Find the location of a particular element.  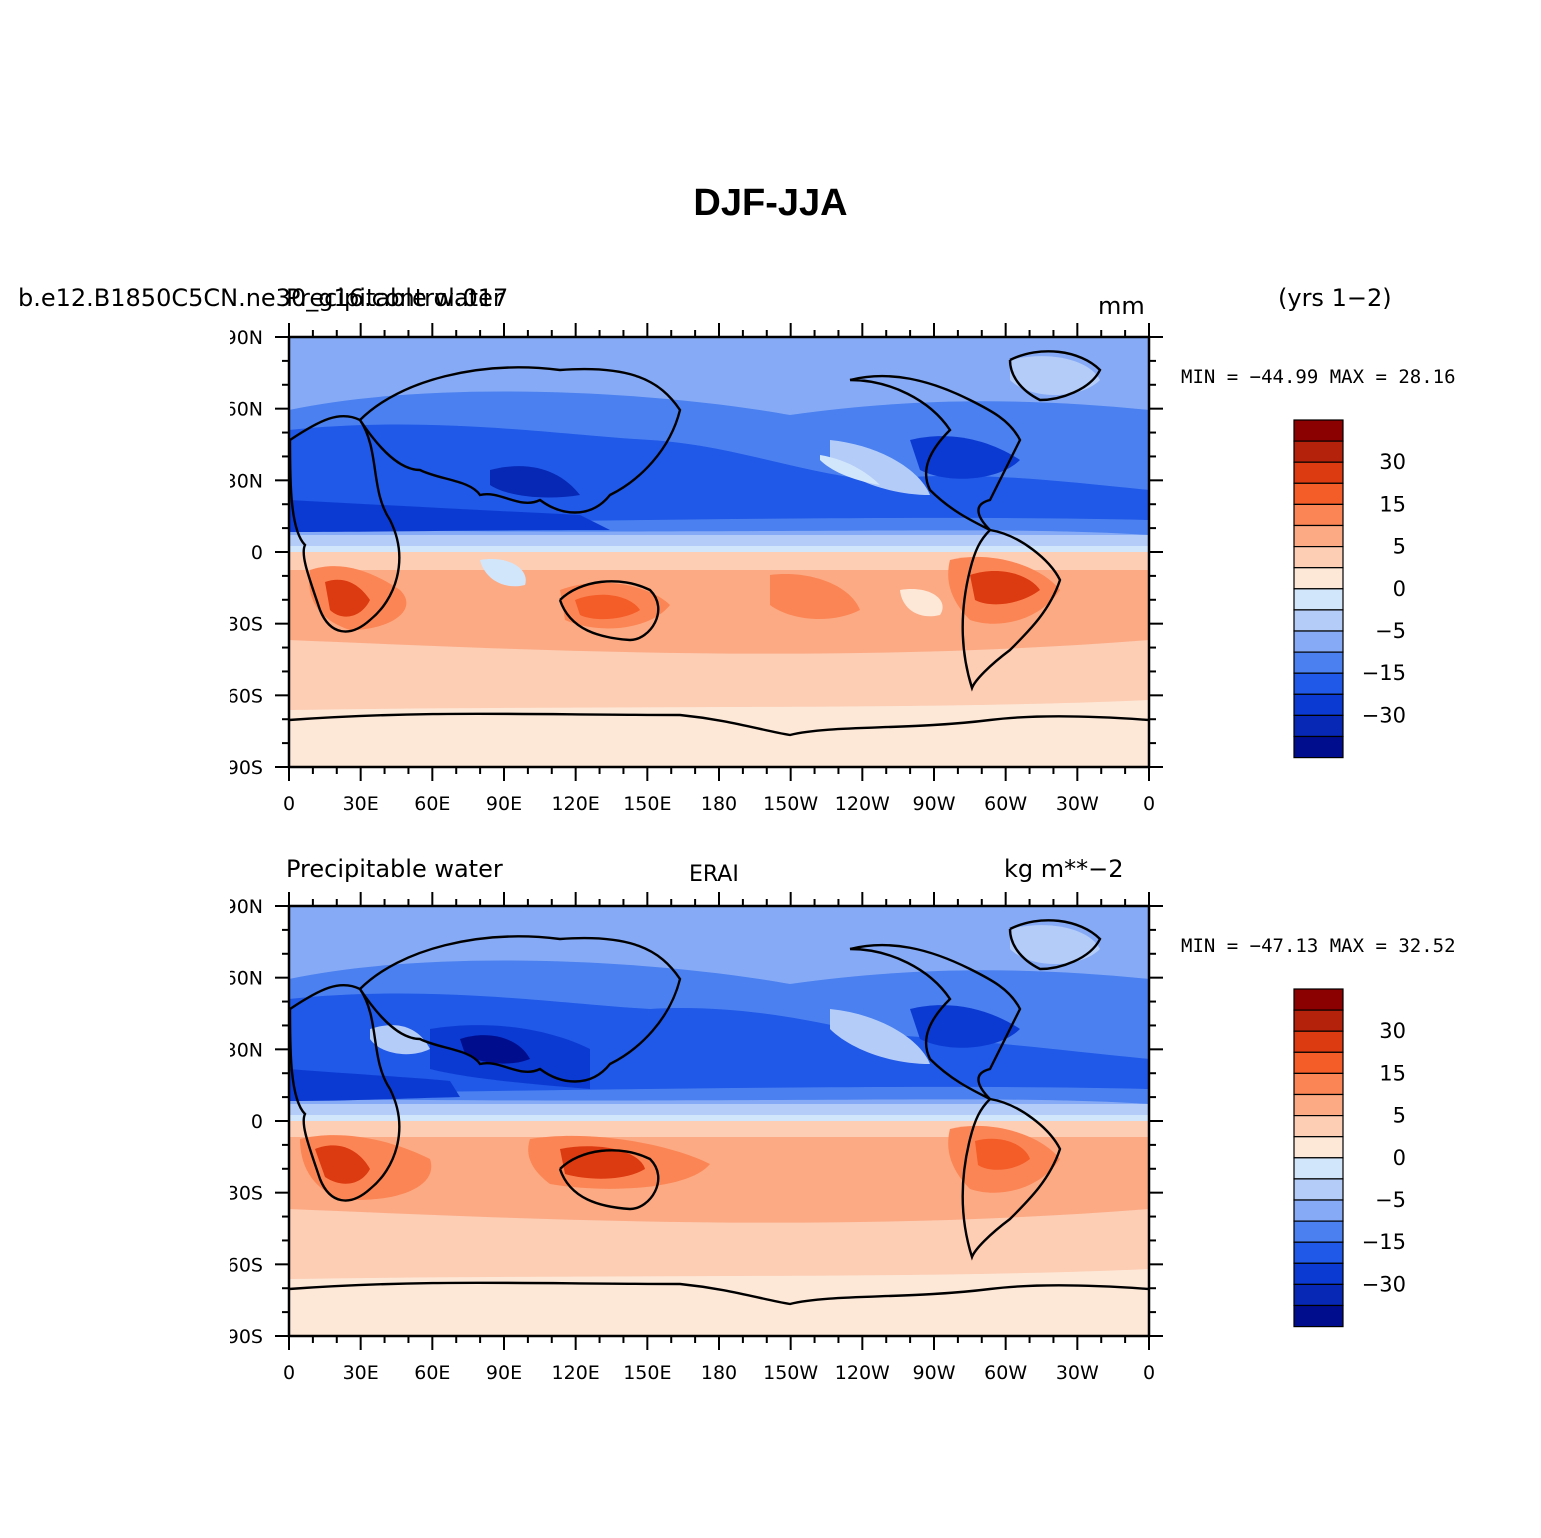

lon-tick-label: 30E is located at coordinates (361, 804).